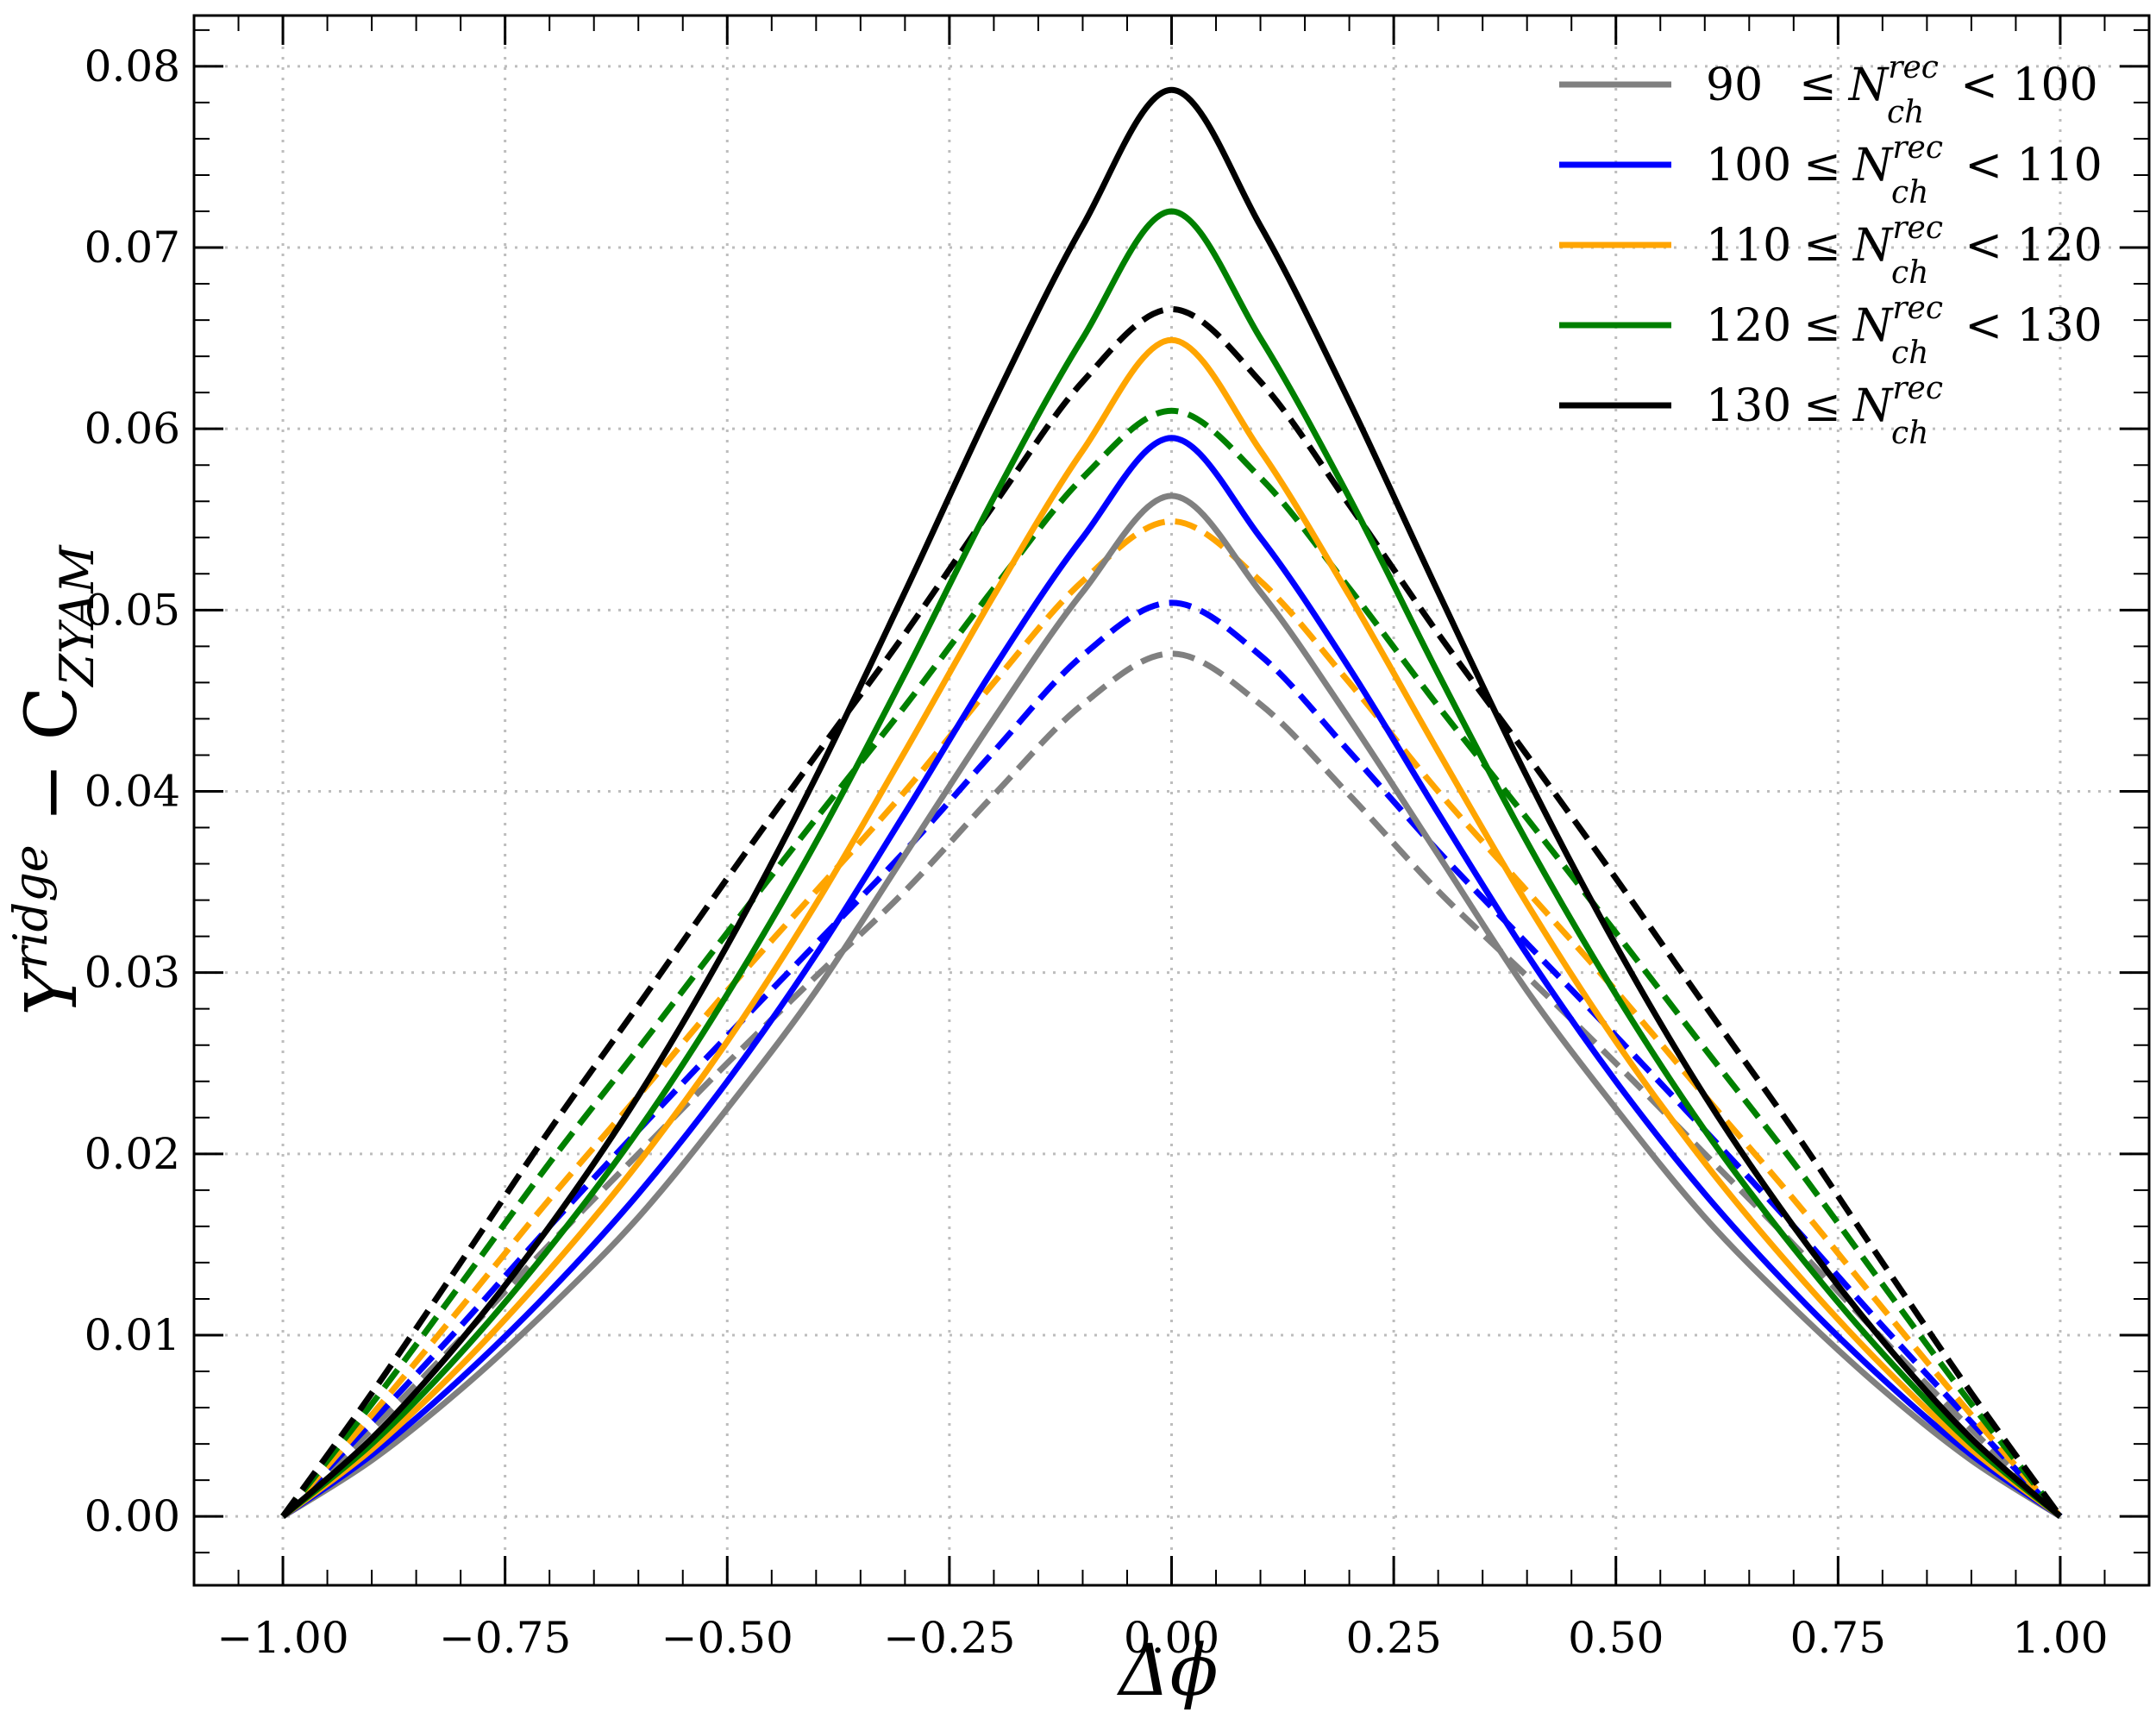  I want to click on y-tick-label: 0.08, so click(132, 66).